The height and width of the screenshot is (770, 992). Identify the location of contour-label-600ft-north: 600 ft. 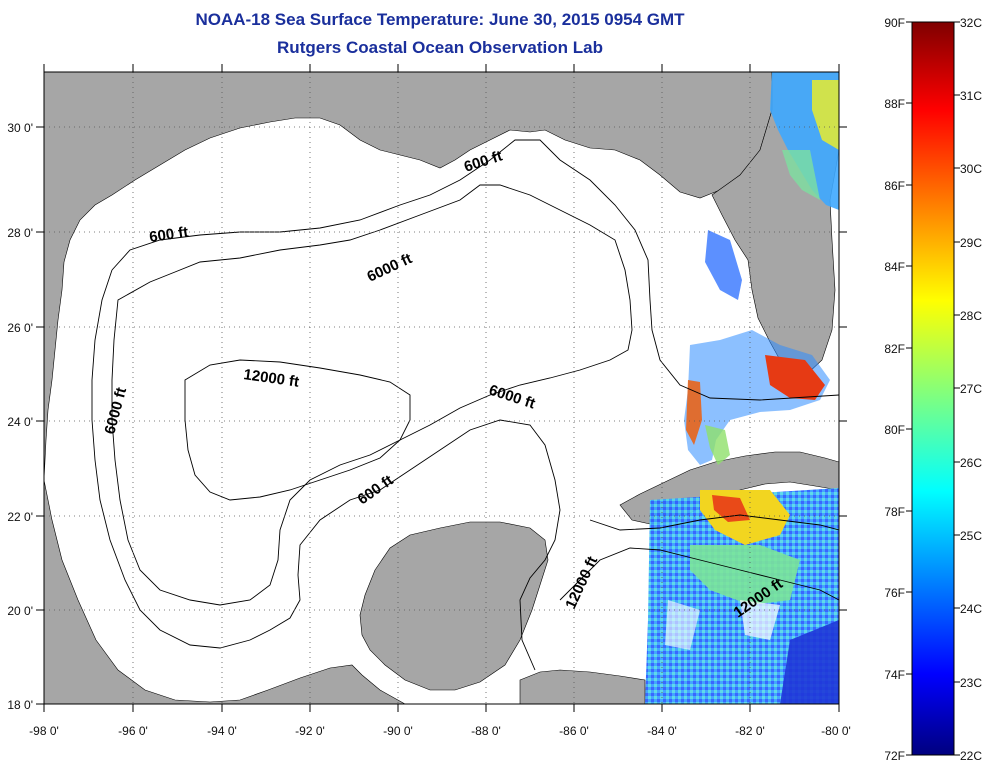
(168, 235).